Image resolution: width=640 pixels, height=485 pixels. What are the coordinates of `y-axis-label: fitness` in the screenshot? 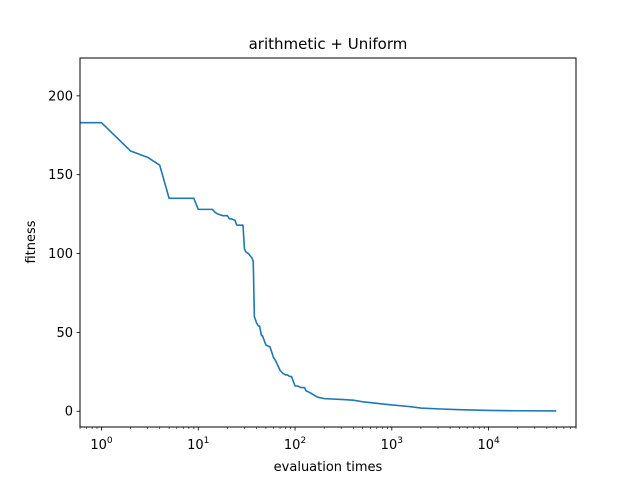 It's located at (31, 241).